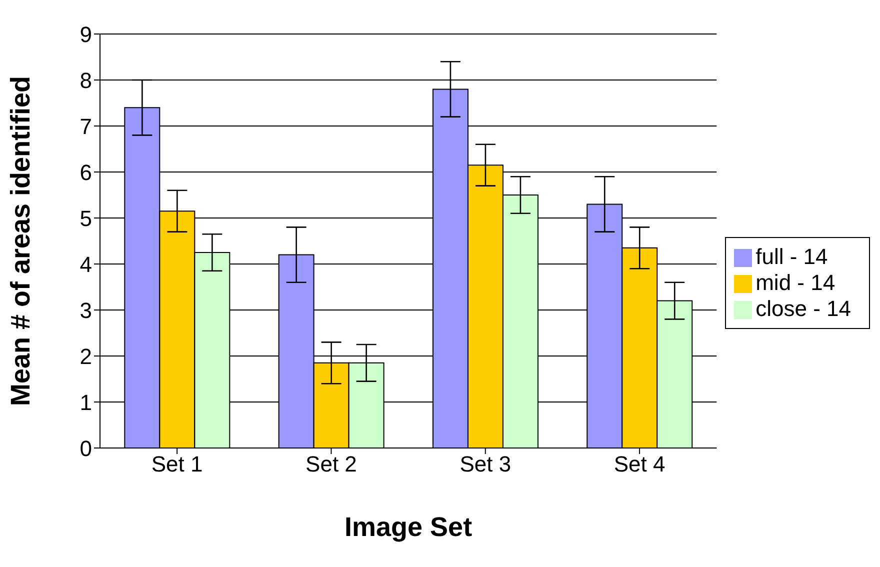 The width and height of the screenshot is (880, 567). What do you see at coordinates (803, 308) in the screenshot?
I see `legend-label: close - 14` at bounding box center [803, 308].